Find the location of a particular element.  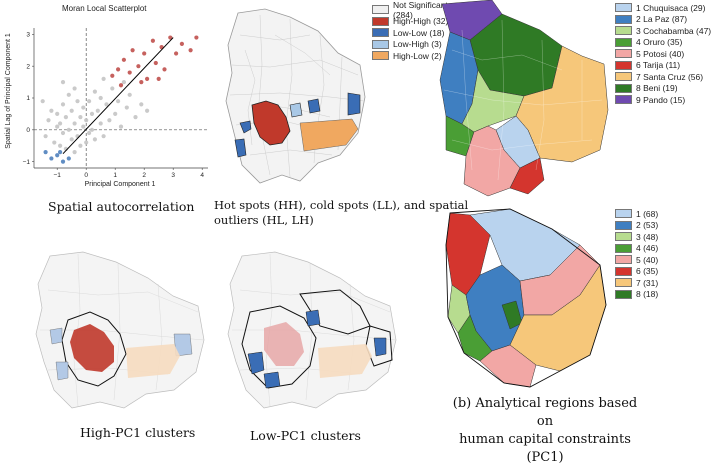

department-legend-label: 4 Oruro (35) is located at coordinates (659, 42).